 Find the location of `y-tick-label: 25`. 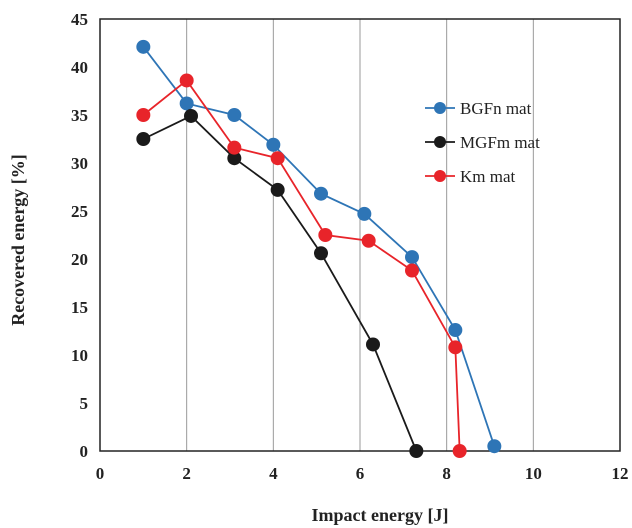

y-tick-label: 25 is located at coordinates (79, 211).